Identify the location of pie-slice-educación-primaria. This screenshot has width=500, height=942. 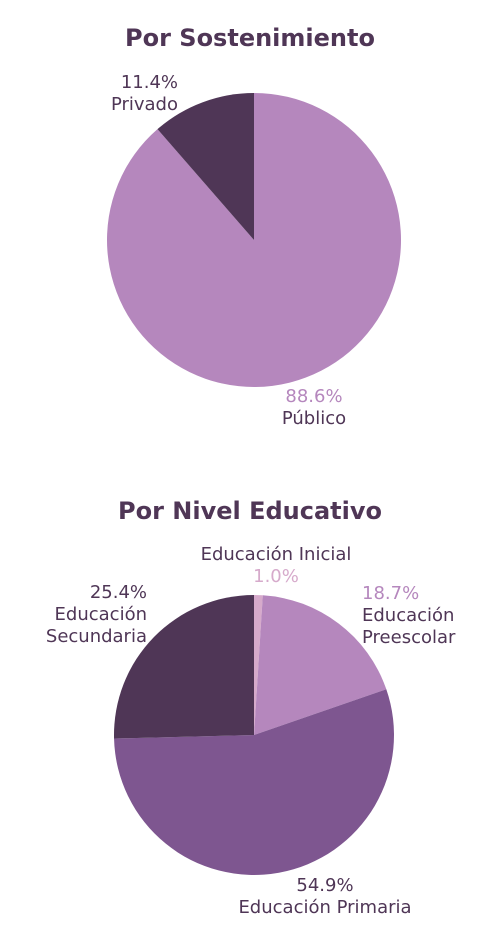
(254, 782).